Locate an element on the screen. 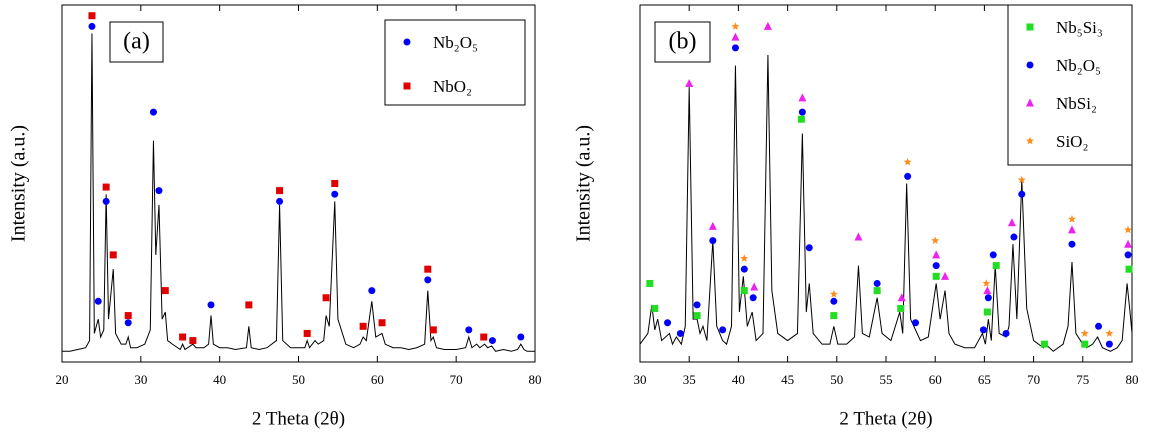 This screenshot has width=1149, height=439. legend-label: Nb₅Si₃ is located at coordinates (1079, 27).